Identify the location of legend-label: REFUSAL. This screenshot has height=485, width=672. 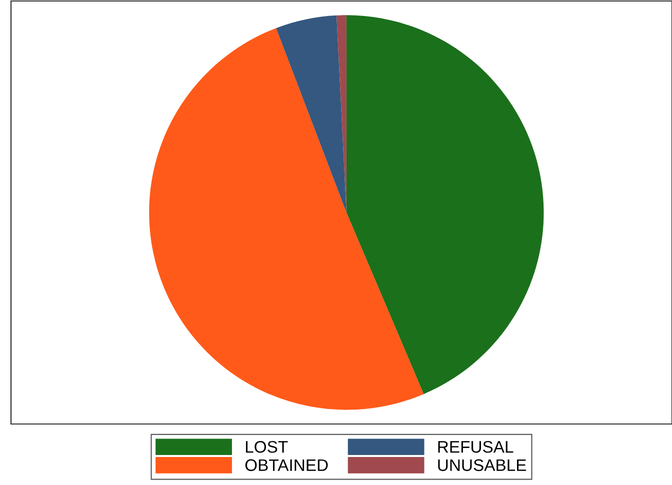
(476, 446).